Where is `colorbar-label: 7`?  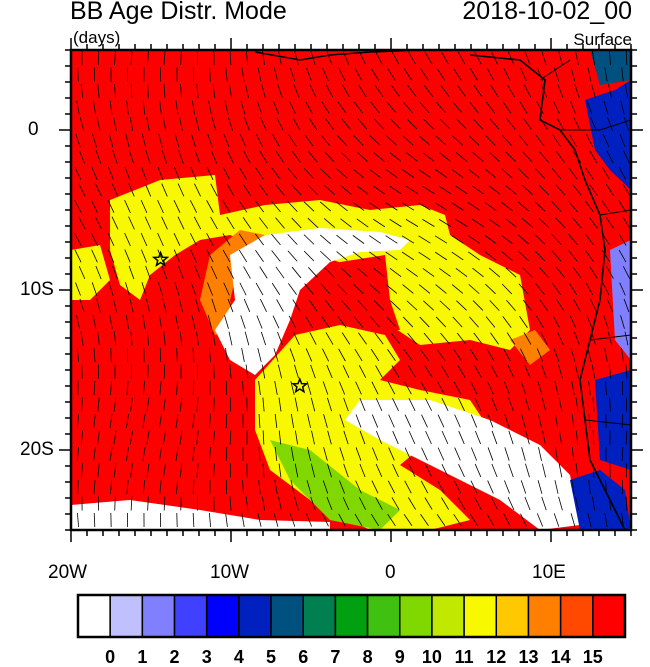 colorbar-label: 7 is located at coordinates (335, 657).